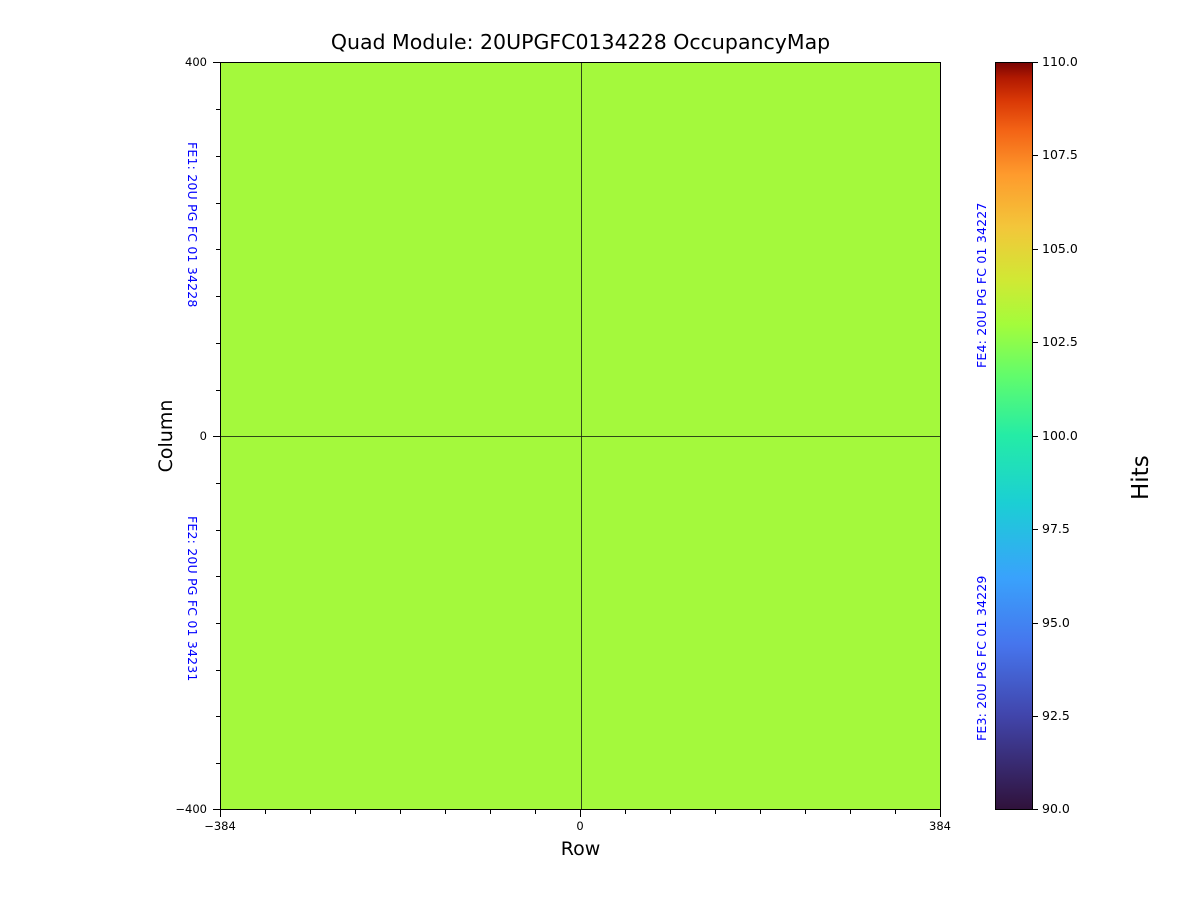 The image size is (1200, 900). I want to click on colorbar-tick-label: 97.5, so click(1056, 528).